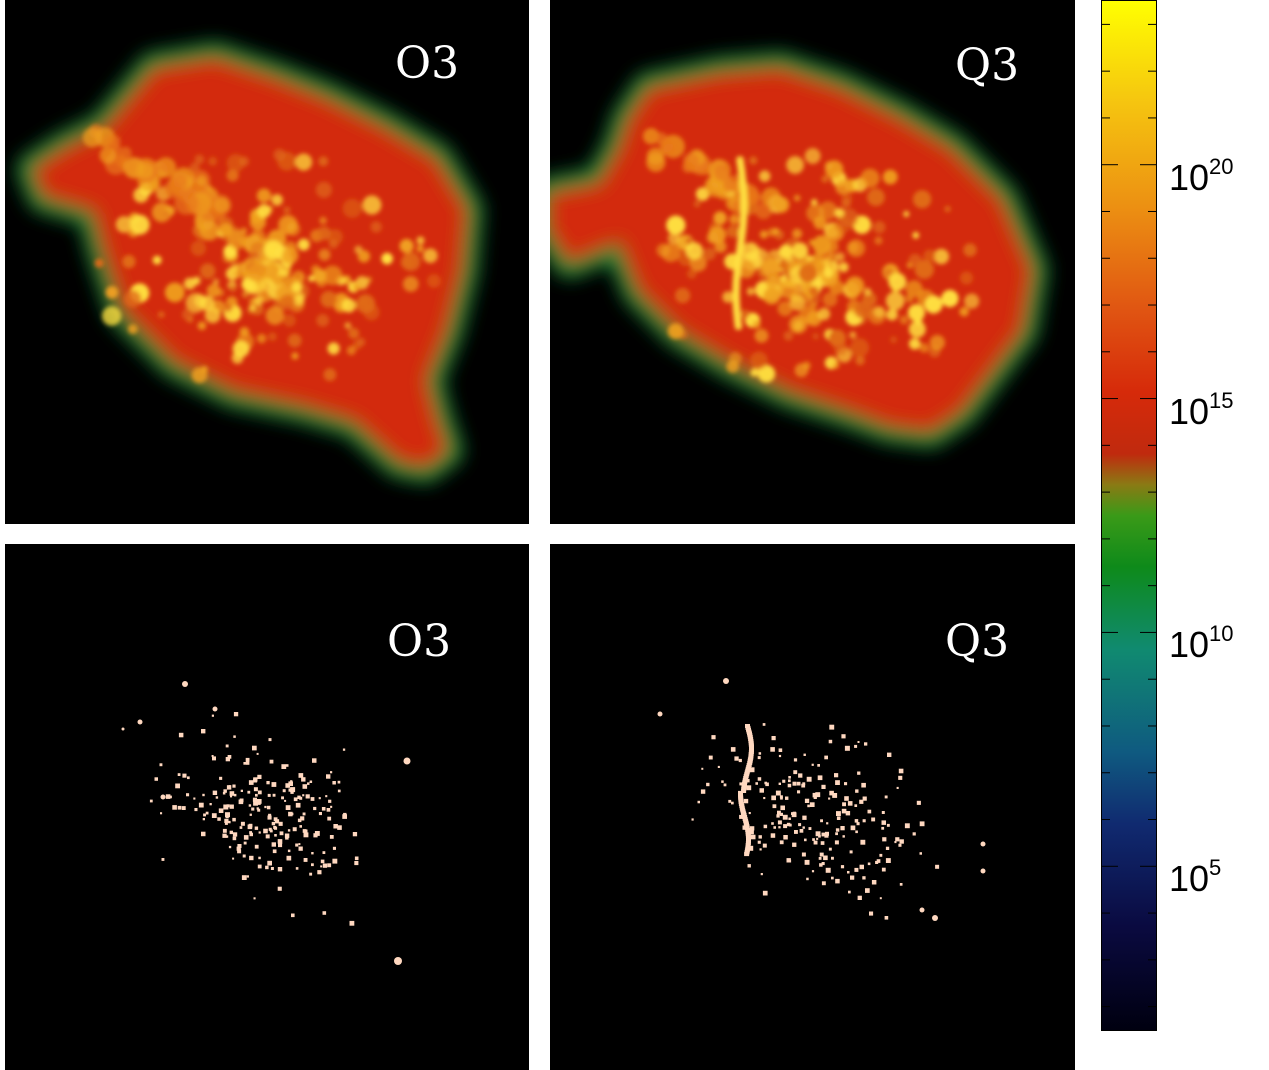 The width and height of the screenshot is (1269, 1070). I want to click on colorbar-tick-label: 1015, so click(1201, 409).